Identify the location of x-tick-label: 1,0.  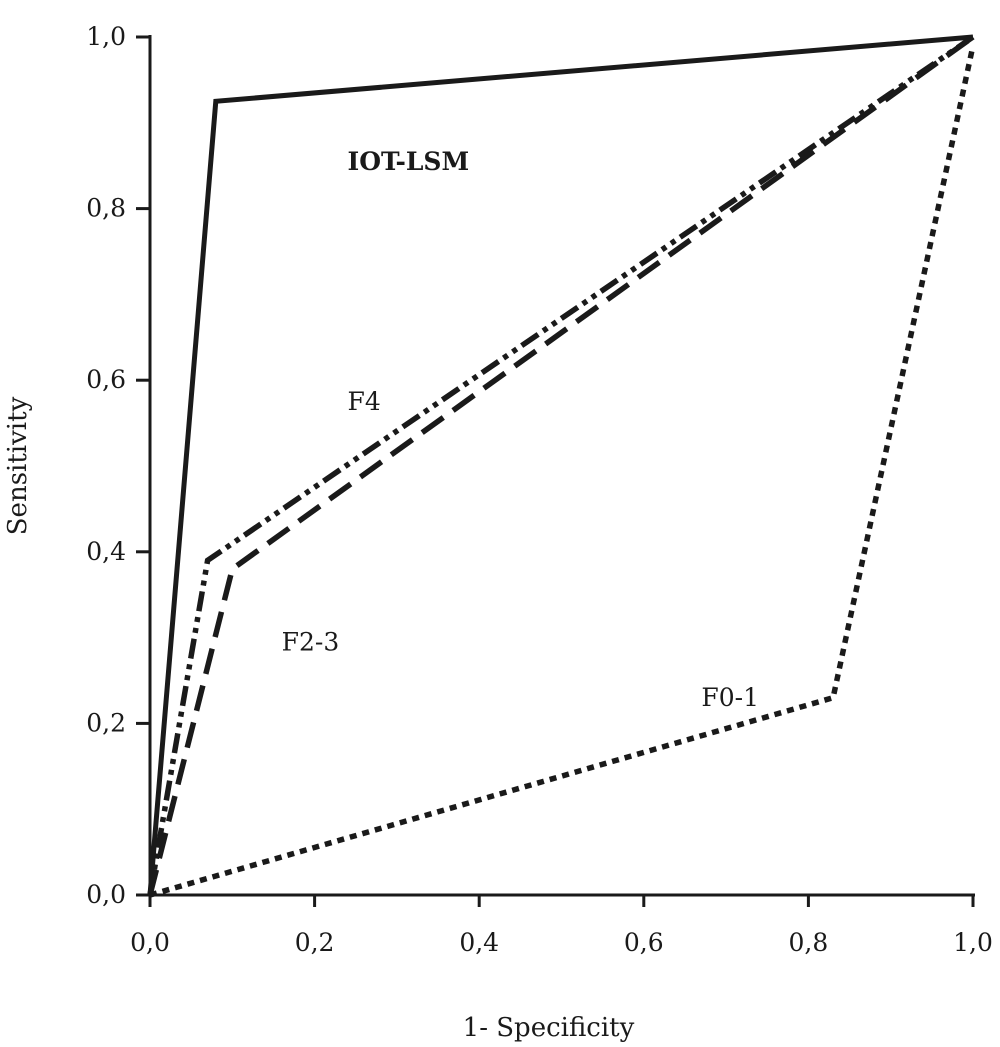
(973, 942).